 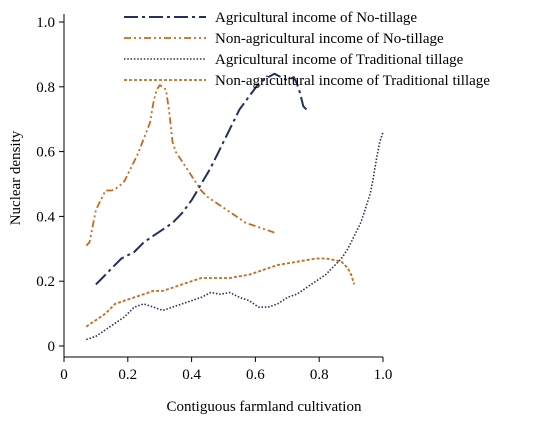 I want to click on x-ticks: 0 0.2 0.4 0.6 0.8 1.0, so click(x=226, y=370).